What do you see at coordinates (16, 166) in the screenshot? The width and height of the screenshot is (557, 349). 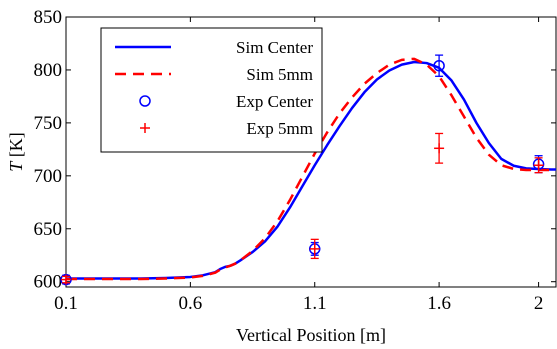 I see `y-axis-title-symbol: T` at bounding box center [16, 166].